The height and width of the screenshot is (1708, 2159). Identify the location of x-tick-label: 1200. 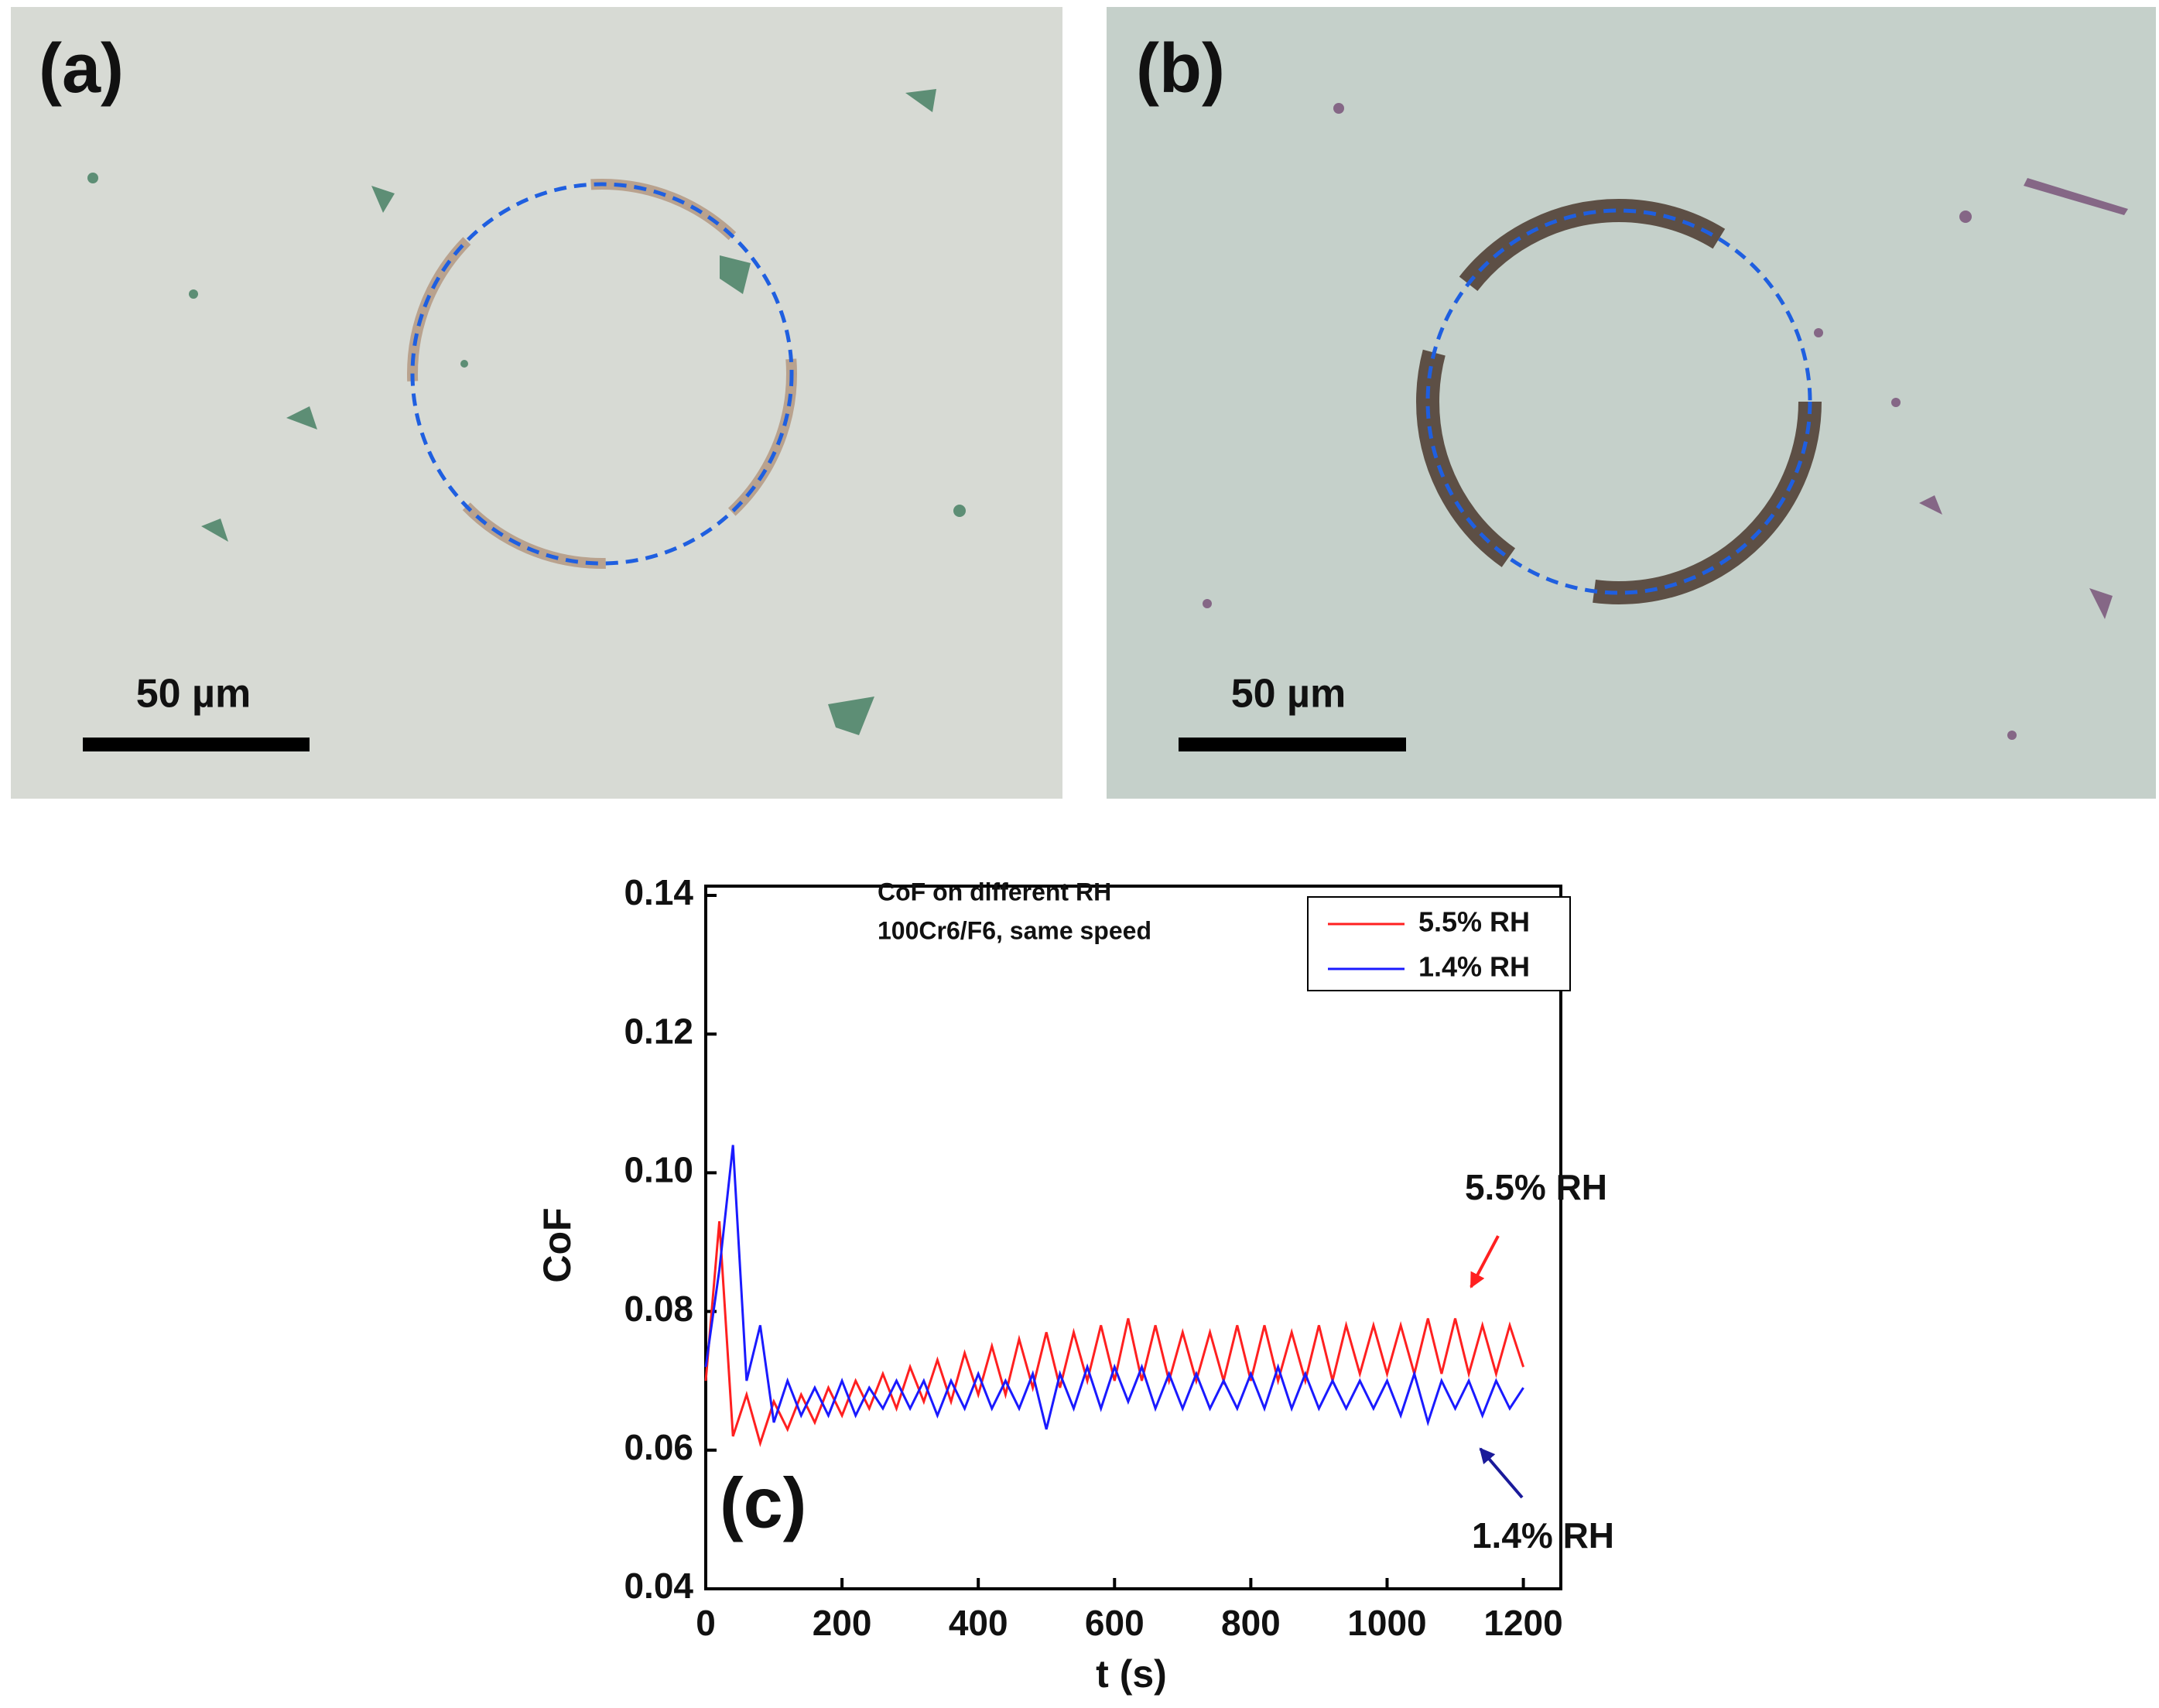
(1522, 1623).